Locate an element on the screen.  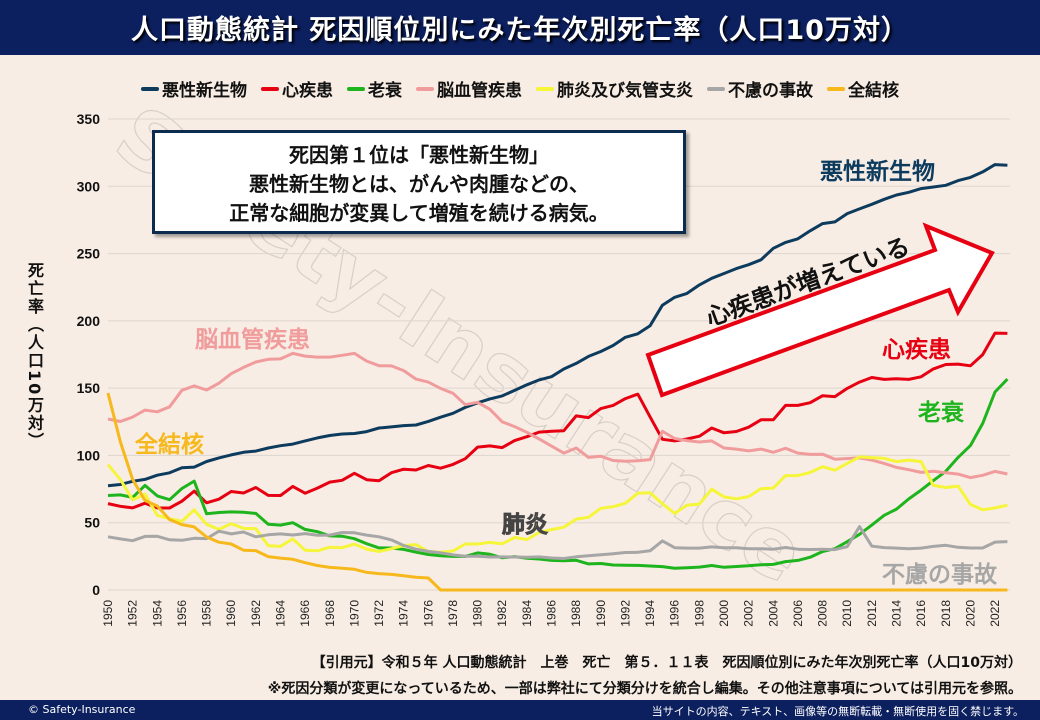
x-tick-label: 1986 is located at coordinates (552, 613).